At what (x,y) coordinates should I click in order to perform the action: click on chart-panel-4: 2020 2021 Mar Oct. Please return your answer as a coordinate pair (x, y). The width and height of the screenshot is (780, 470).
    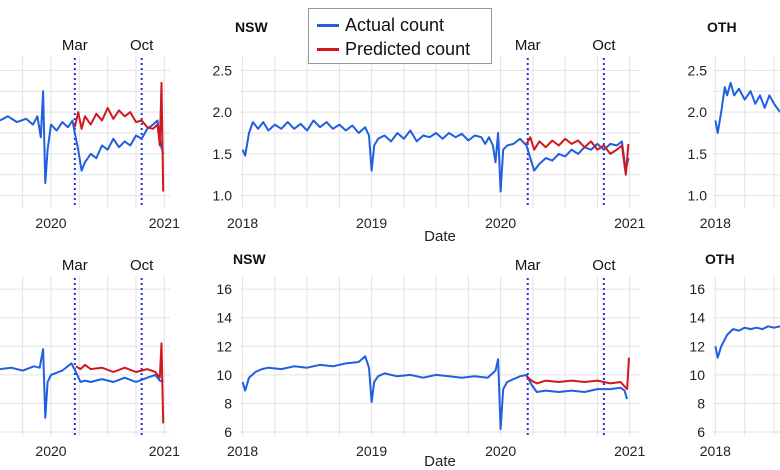
    Looking at the image, I should click on (90, 358).